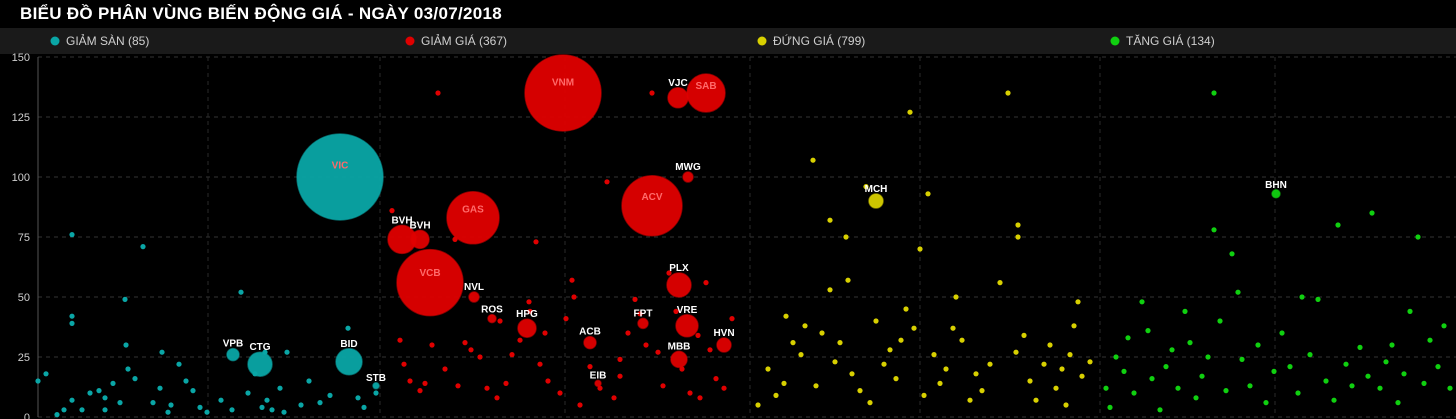 The image size is (1456, 419). I want to click on bubble-mwg, so click(688, 177).